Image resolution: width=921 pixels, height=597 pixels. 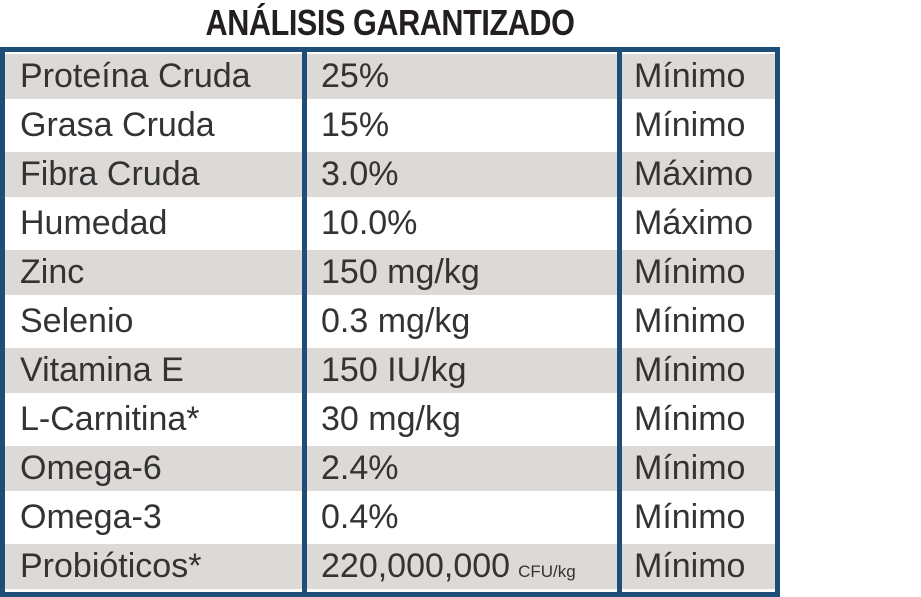 I want to click on nutrient-value: 30 mg/kg, so click(x=391, y=419).